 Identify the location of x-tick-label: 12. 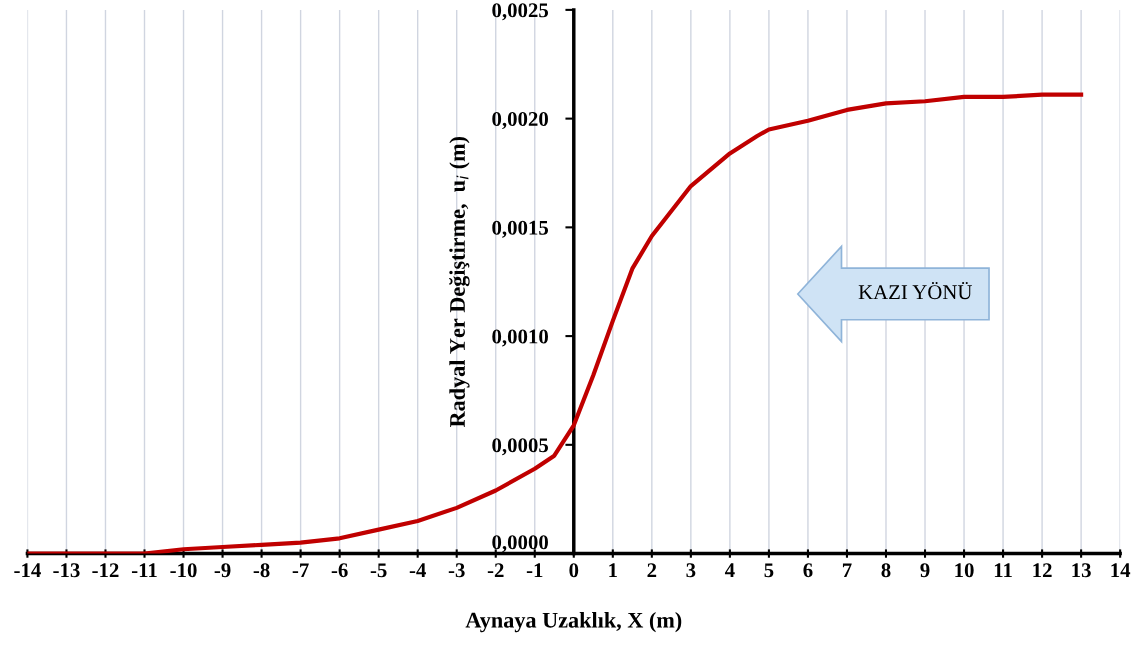
(1042, 570).